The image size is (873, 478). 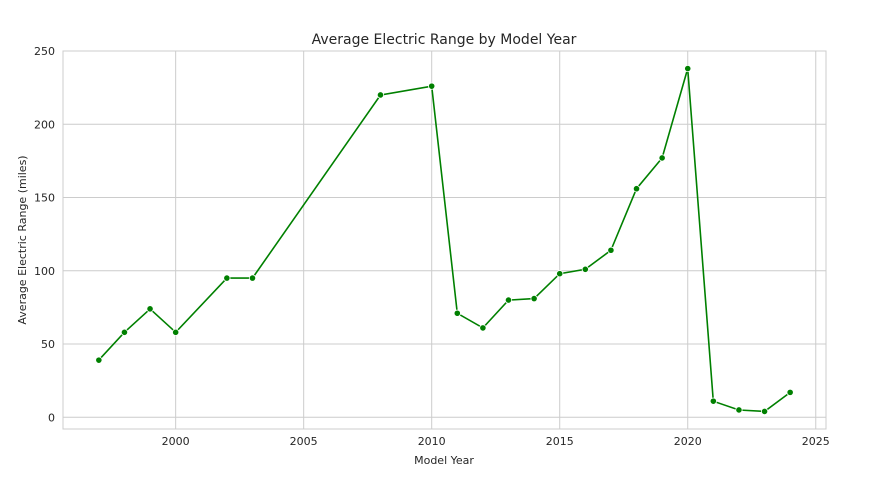 I want to click on y-axis-label: Average Electric Range (miles), so click(x=22, y=239).